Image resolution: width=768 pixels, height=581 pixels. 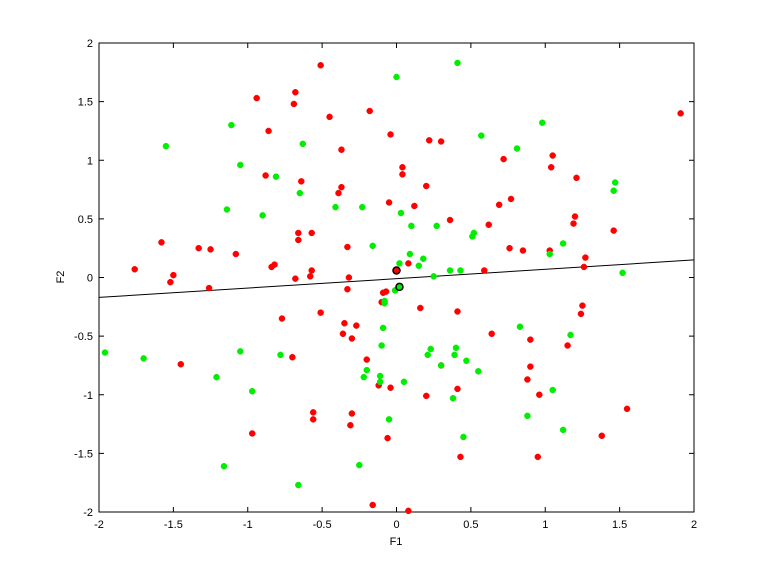 I want to click on x-tick-label: 0.5, so click(x=470, y=525).